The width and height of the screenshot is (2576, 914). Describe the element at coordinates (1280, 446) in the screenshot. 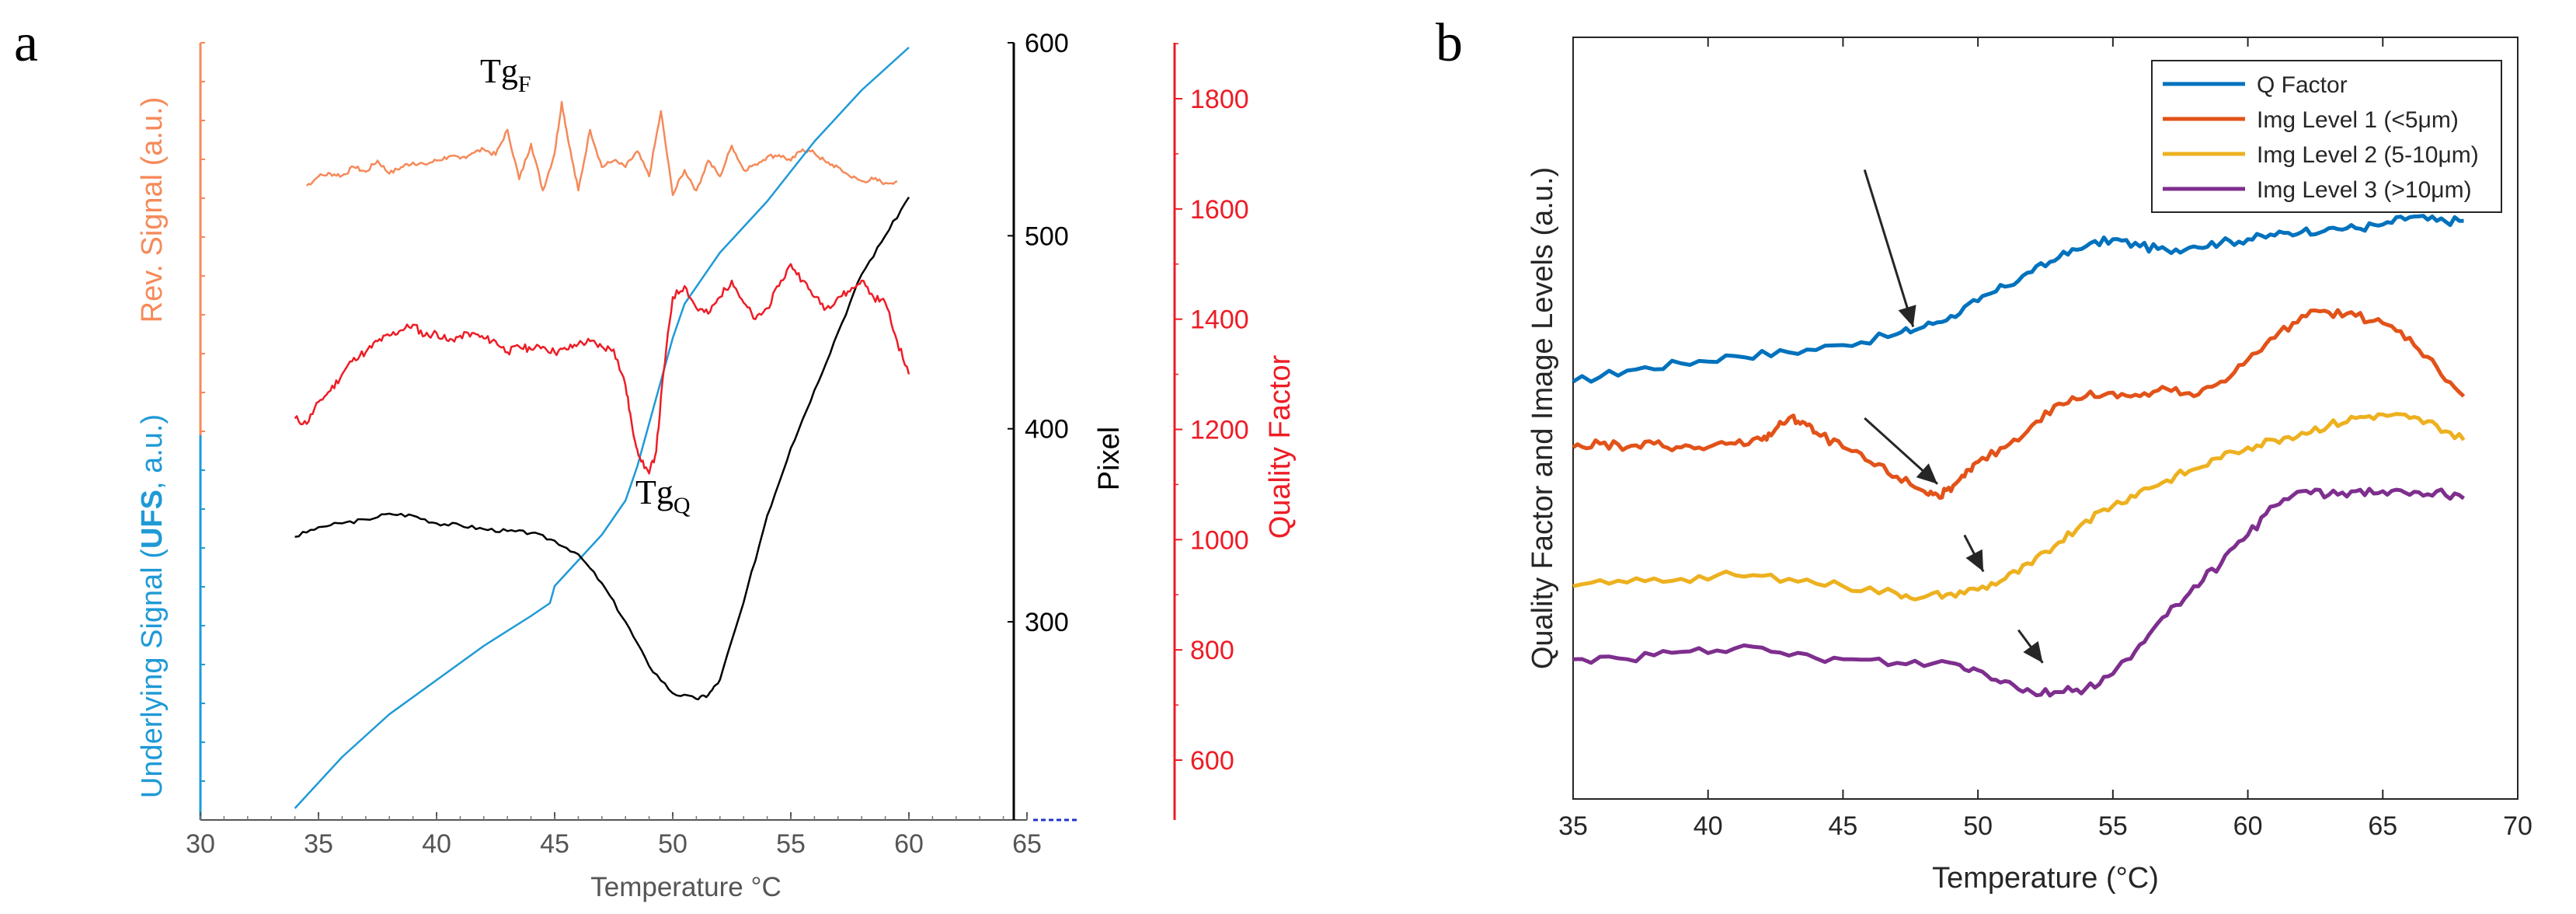

I see `panel-a-quality-axis-label: Quality Factor` at that location.